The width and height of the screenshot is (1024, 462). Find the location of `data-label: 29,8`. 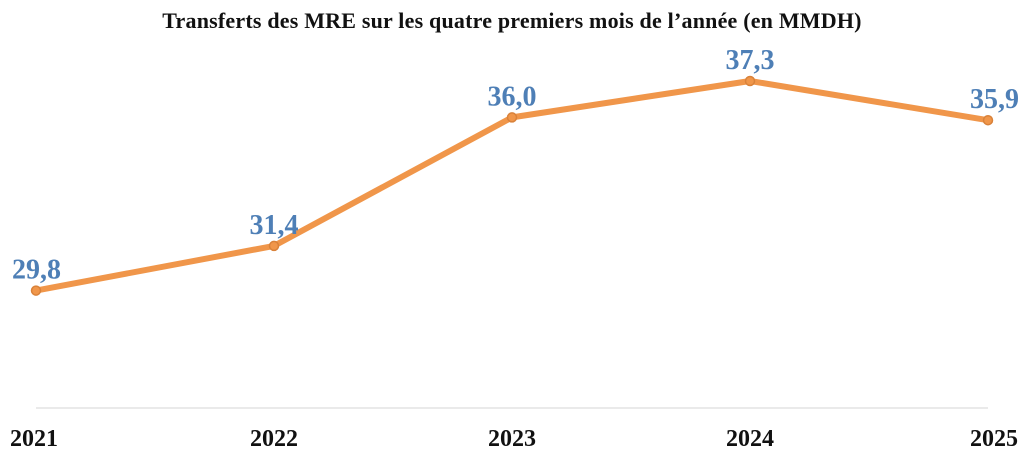

data-label: 29,8 is located at coordinates (36, 270).